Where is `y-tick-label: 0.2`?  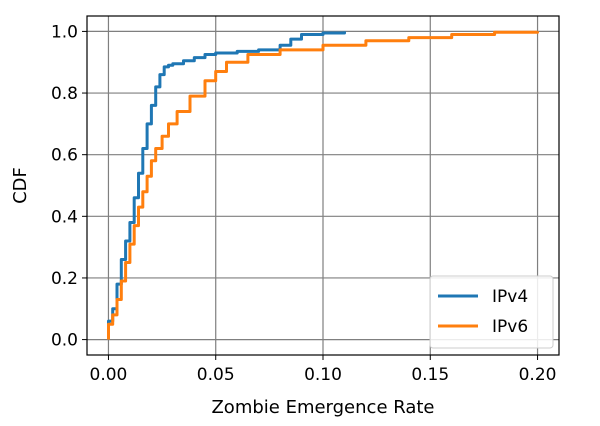 y-tick-label: 0.2 is located at coordinates (64, 279).